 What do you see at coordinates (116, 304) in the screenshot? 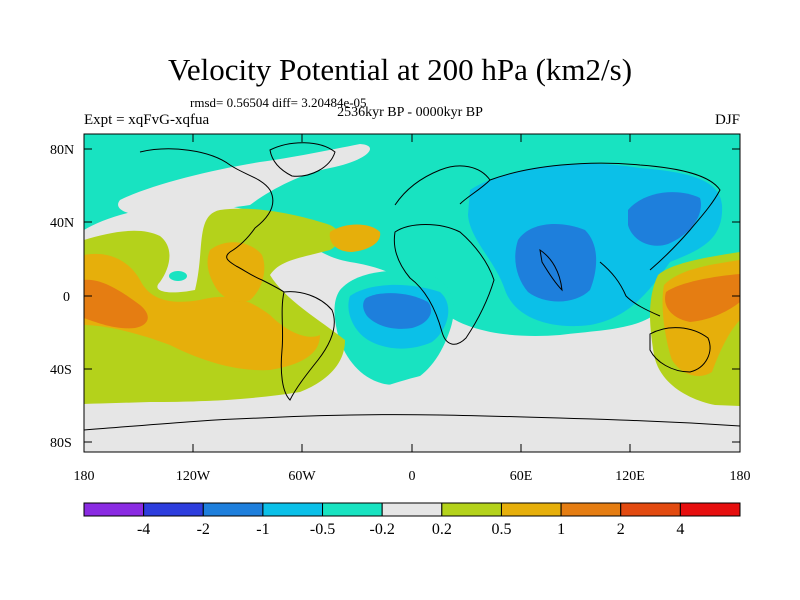
I see `field-pacific-strong-pos` at bounding box center [116, 304].